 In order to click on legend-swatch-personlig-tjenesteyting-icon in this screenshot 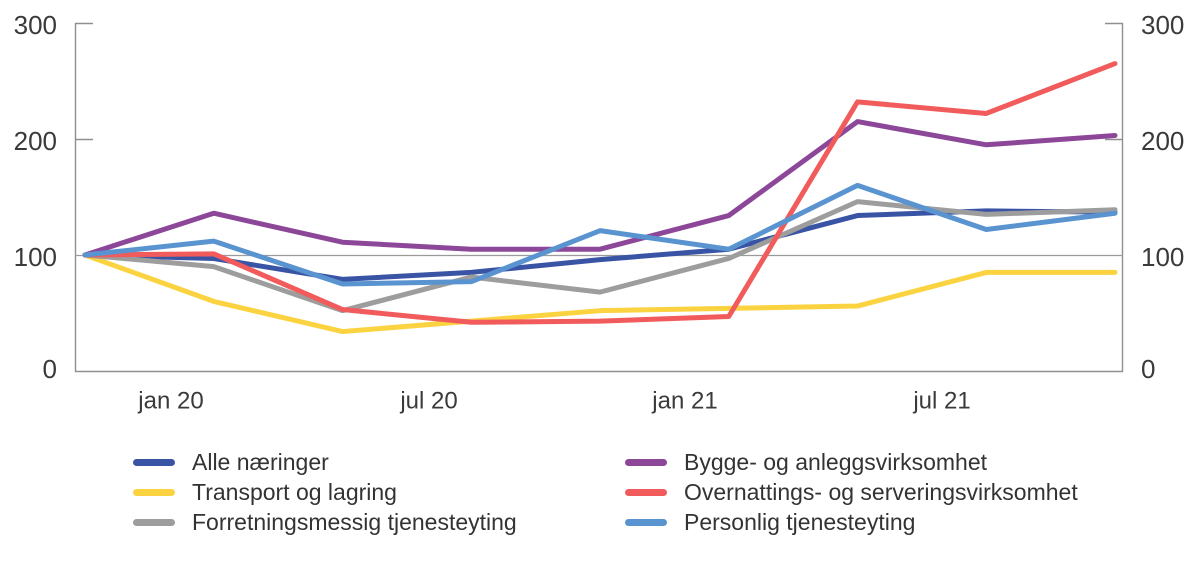, I will do `click(646, 522)`.